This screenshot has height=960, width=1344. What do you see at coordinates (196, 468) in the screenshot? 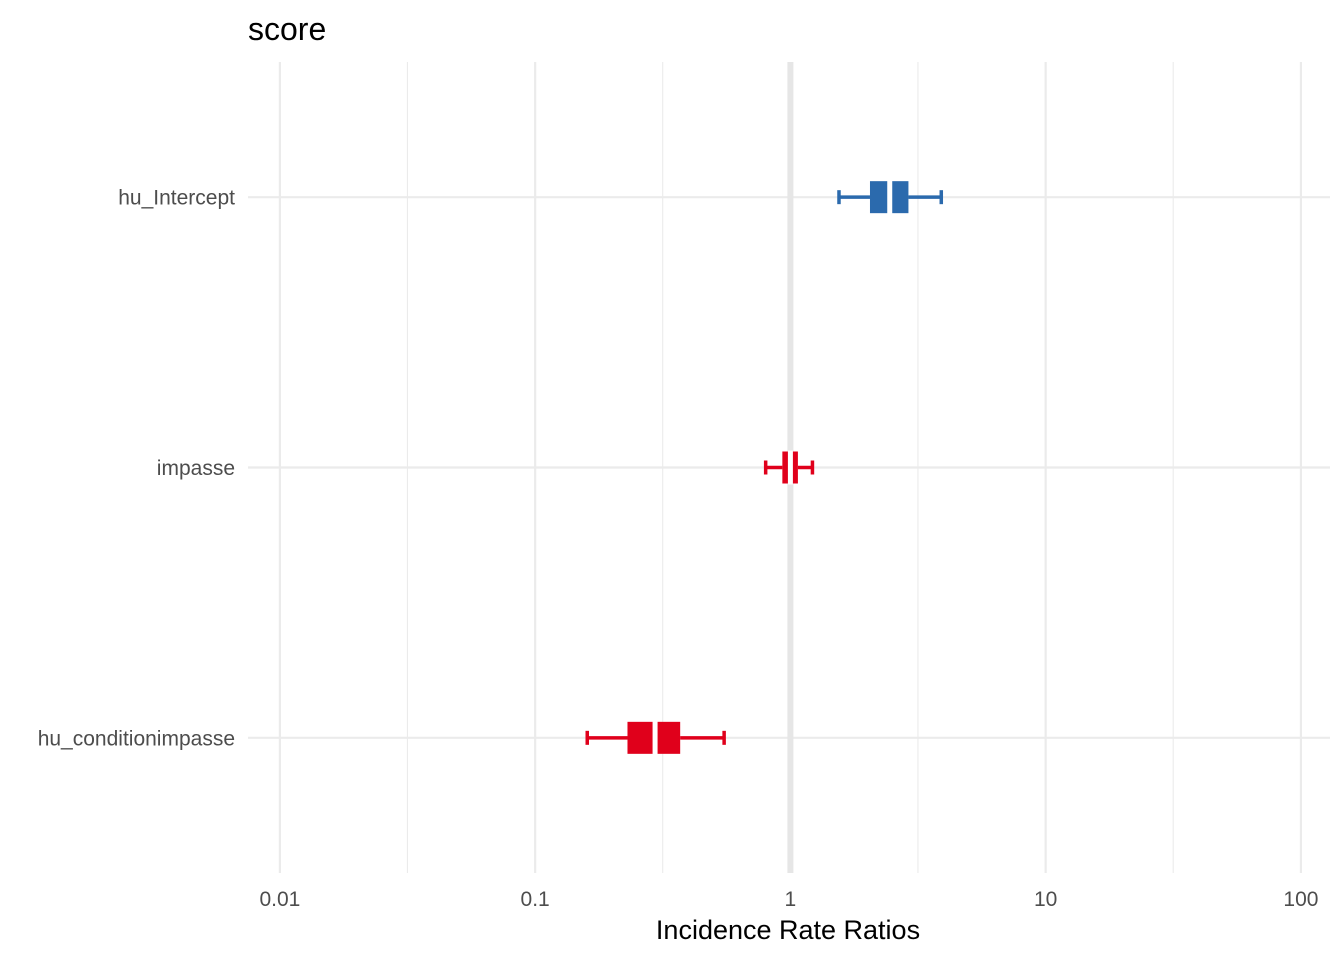
I see `y-tick-label: impasse` at bounding box center [196, 468].